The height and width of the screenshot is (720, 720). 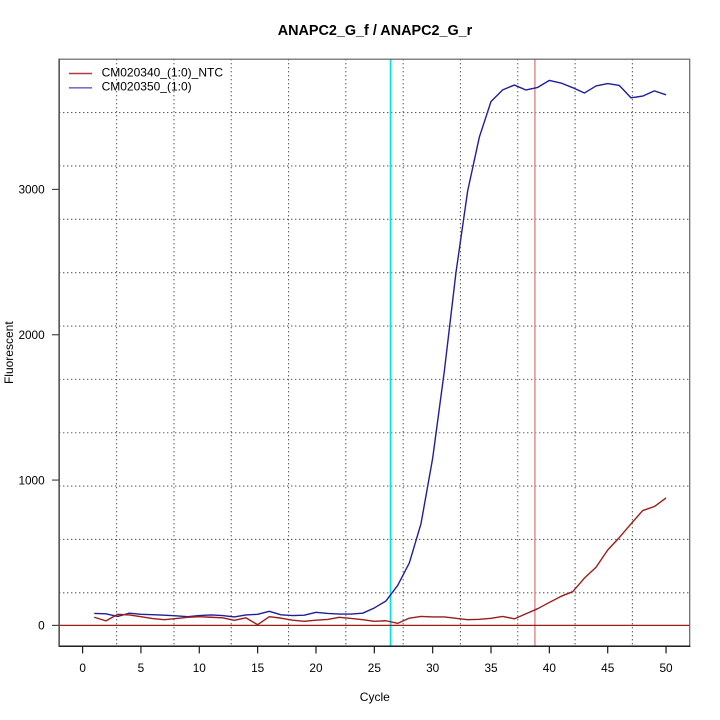 What do you see at coordinates (141, 668) in the screenshot?
I see `svg-text: 5` at bounding box center [141, 668].